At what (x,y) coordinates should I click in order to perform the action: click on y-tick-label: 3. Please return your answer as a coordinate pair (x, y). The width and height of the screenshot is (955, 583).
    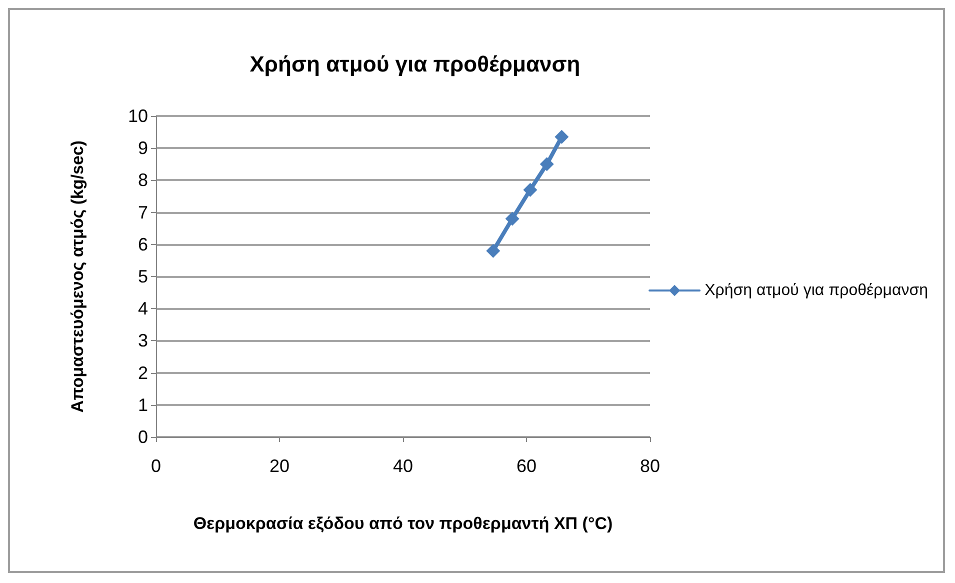
    Looking at the image, I should click on (143, 340).